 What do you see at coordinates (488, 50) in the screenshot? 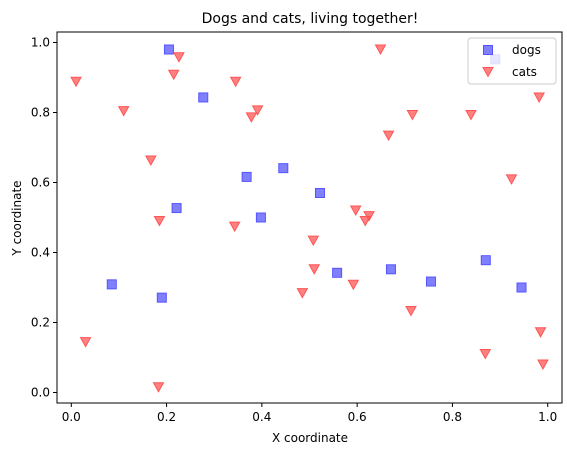
I see `legend-marker-dogs` at bounding box center [488, 50].